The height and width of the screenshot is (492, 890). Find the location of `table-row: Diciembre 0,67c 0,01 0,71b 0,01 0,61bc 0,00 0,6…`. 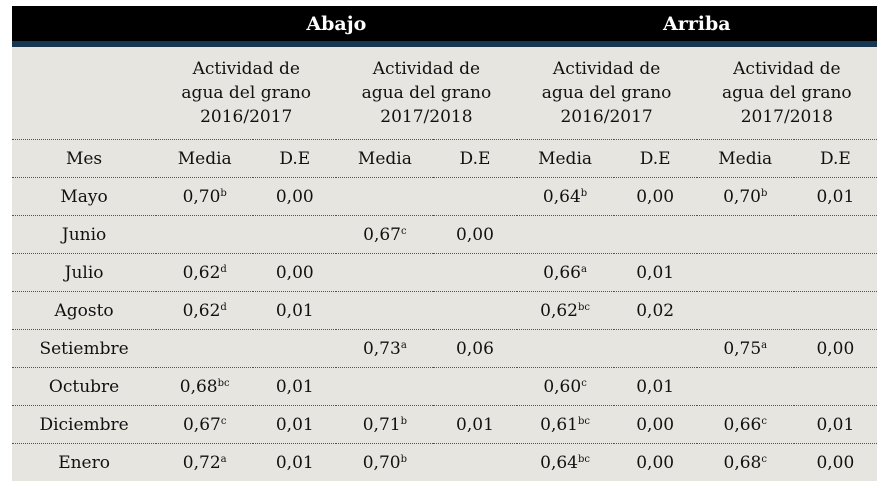

table-row: Diciembre 0,67c 0,01 0,71b 0,01 0,61bc 0,00 0,6… is located at coordinates (444, 424).